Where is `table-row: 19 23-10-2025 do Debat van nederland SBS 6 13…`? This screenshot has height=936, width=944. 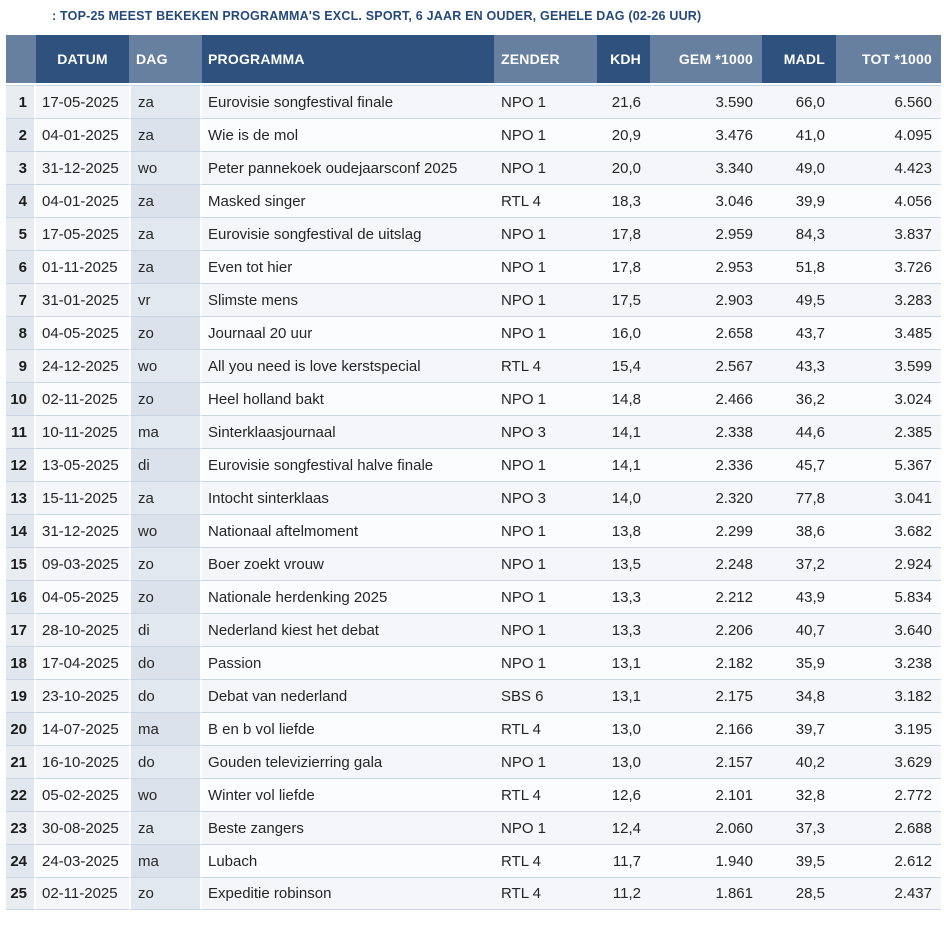 table-row: 19 23-10-2025 do Debat van nederland SBS 6 13… is located at coordinates (473, 695).